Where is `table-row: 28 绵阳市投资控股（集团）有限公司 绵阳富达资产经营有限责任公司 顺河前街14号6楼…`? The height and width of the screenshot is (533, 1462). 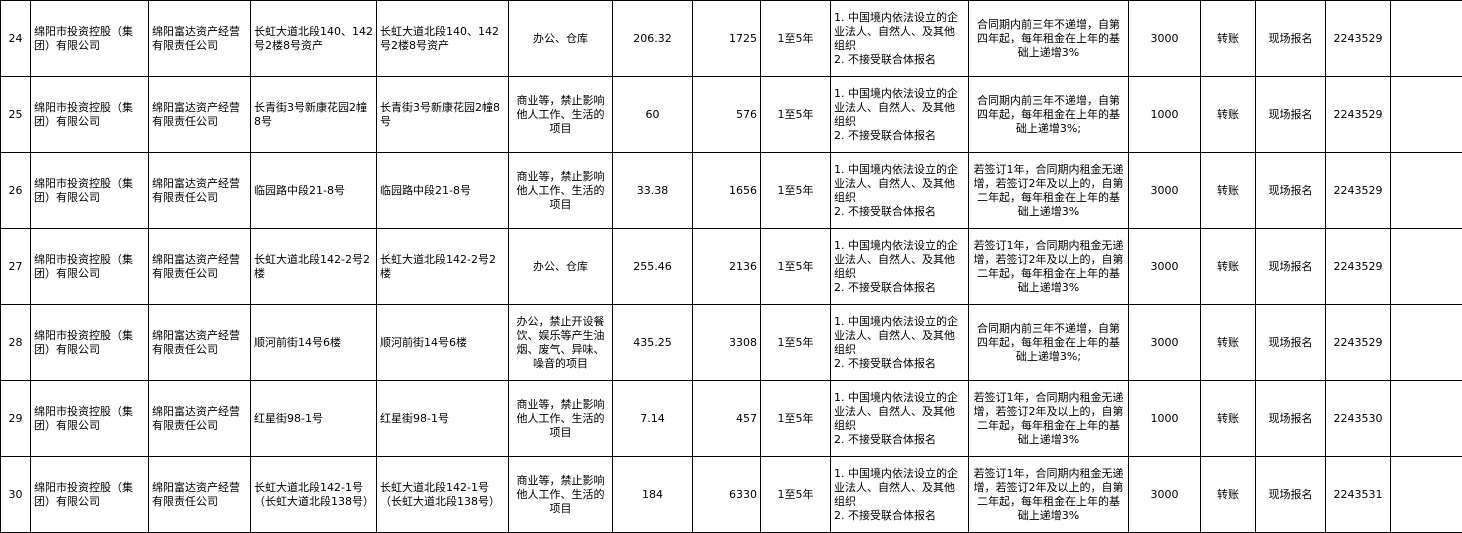 table-row: 28 绵阳市投资控股（集团）有限公司 绵阳富达资产经营有限责任公司 顺河前街14号6楼… is located at coordinates (731, 342).